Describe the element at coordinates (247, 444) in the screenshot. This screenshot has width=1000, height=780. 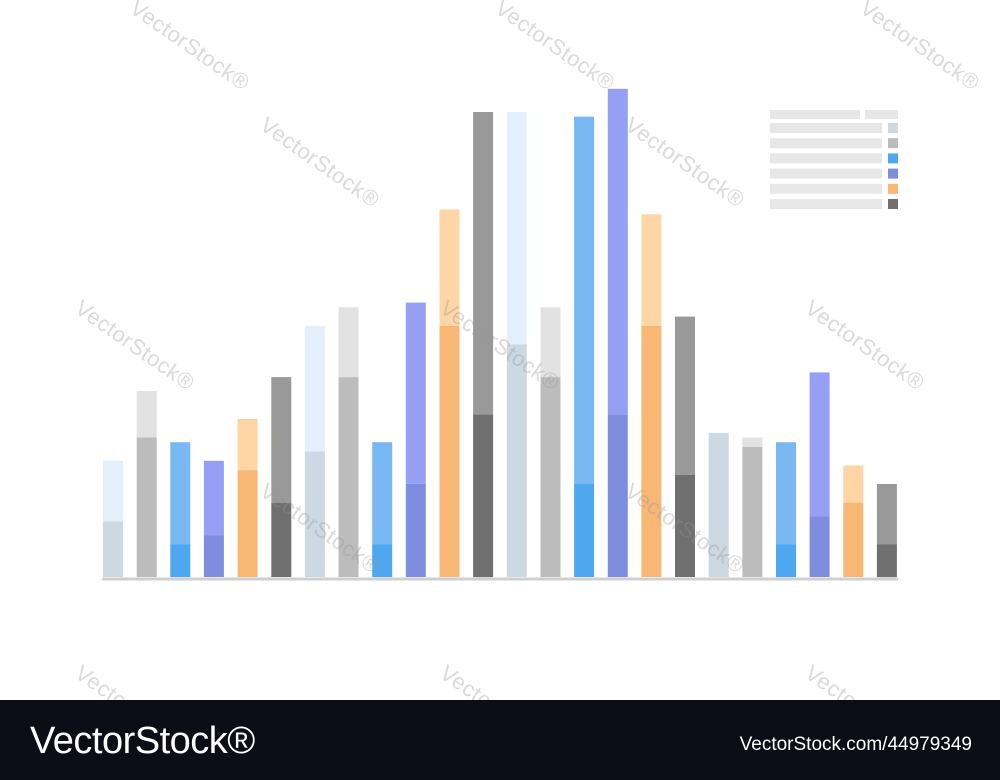
I see `bar-segment-5-upper` at that location.